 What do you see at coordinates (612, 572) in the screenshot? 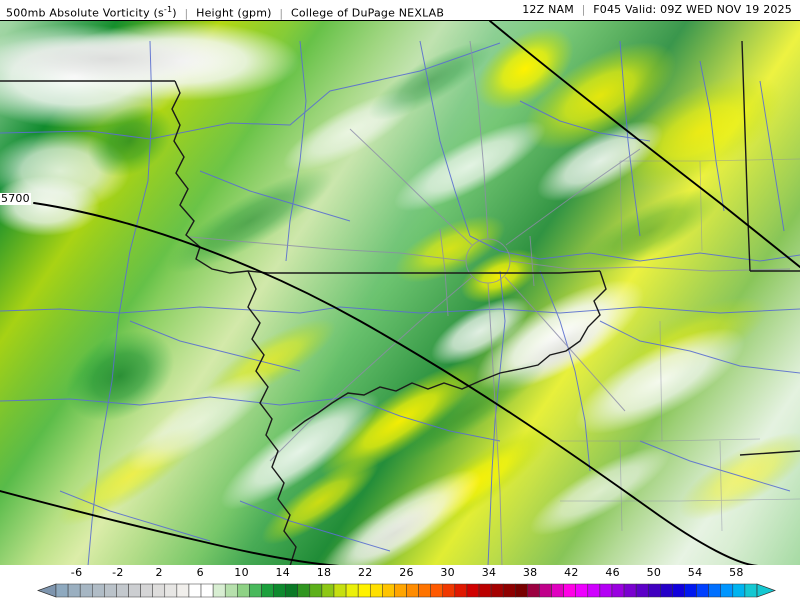
I see `colorbar-tick-label: 46` at bounding box center [612, 572].